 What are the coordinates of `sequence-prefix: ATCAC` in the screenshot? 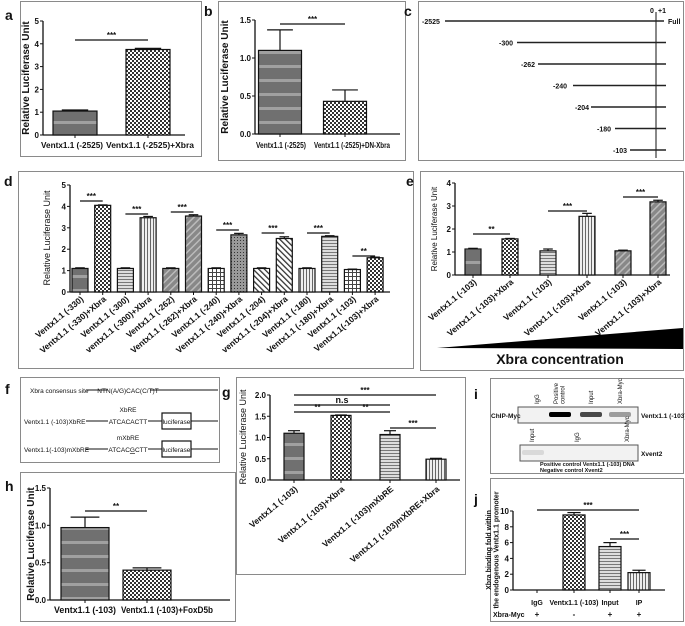 It's located at (119, 450).